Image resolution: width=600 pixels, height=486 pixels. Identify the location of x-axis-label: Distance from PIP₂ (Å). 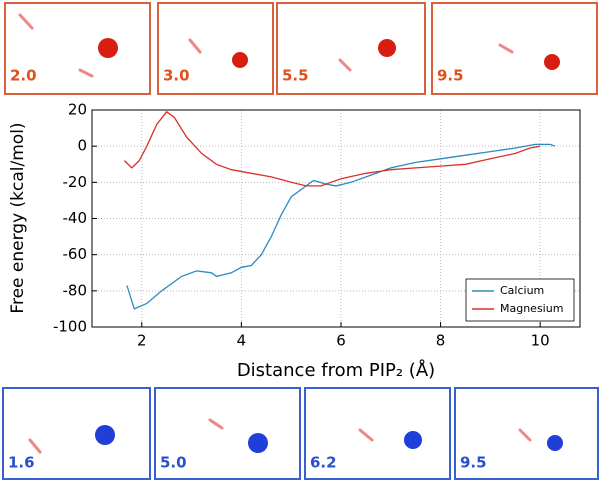
(336, 370).